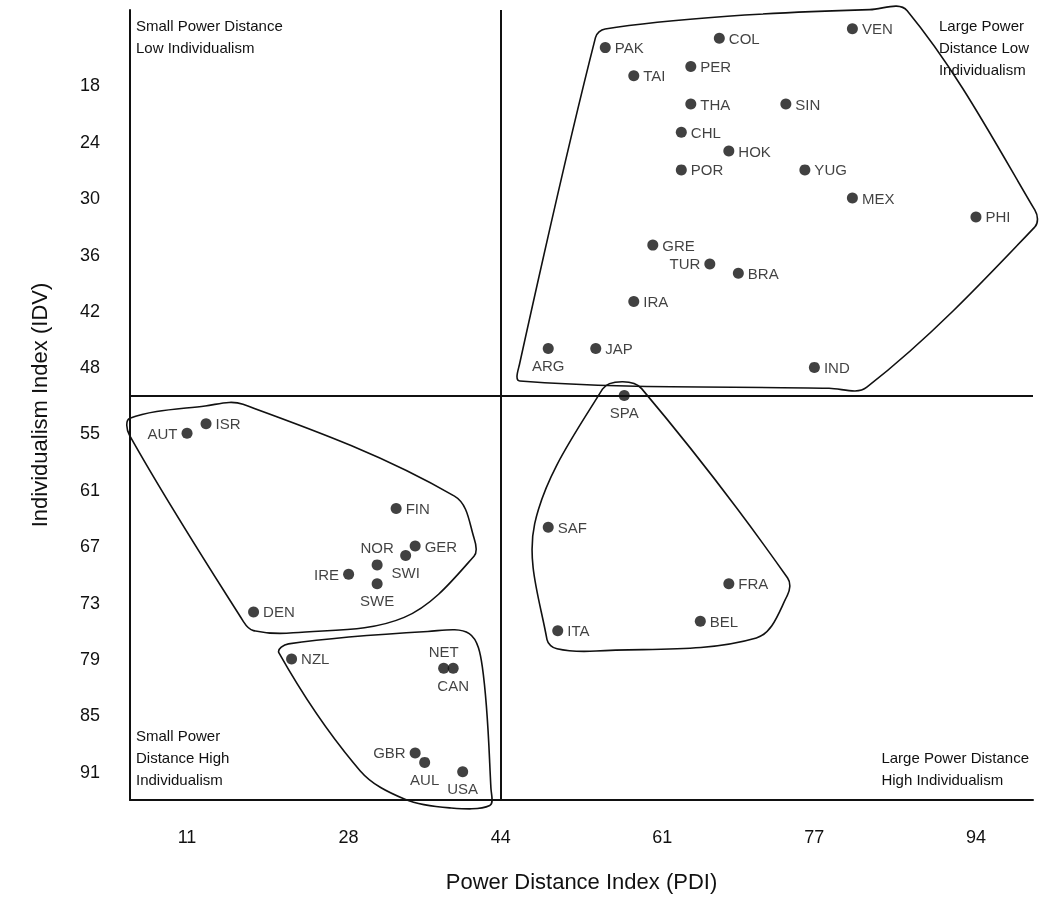 This screenshot has width=1043, height=912. Describe the element at coordinates (624, 413) in the screenshot. I see `data-label: SPA` at that location.